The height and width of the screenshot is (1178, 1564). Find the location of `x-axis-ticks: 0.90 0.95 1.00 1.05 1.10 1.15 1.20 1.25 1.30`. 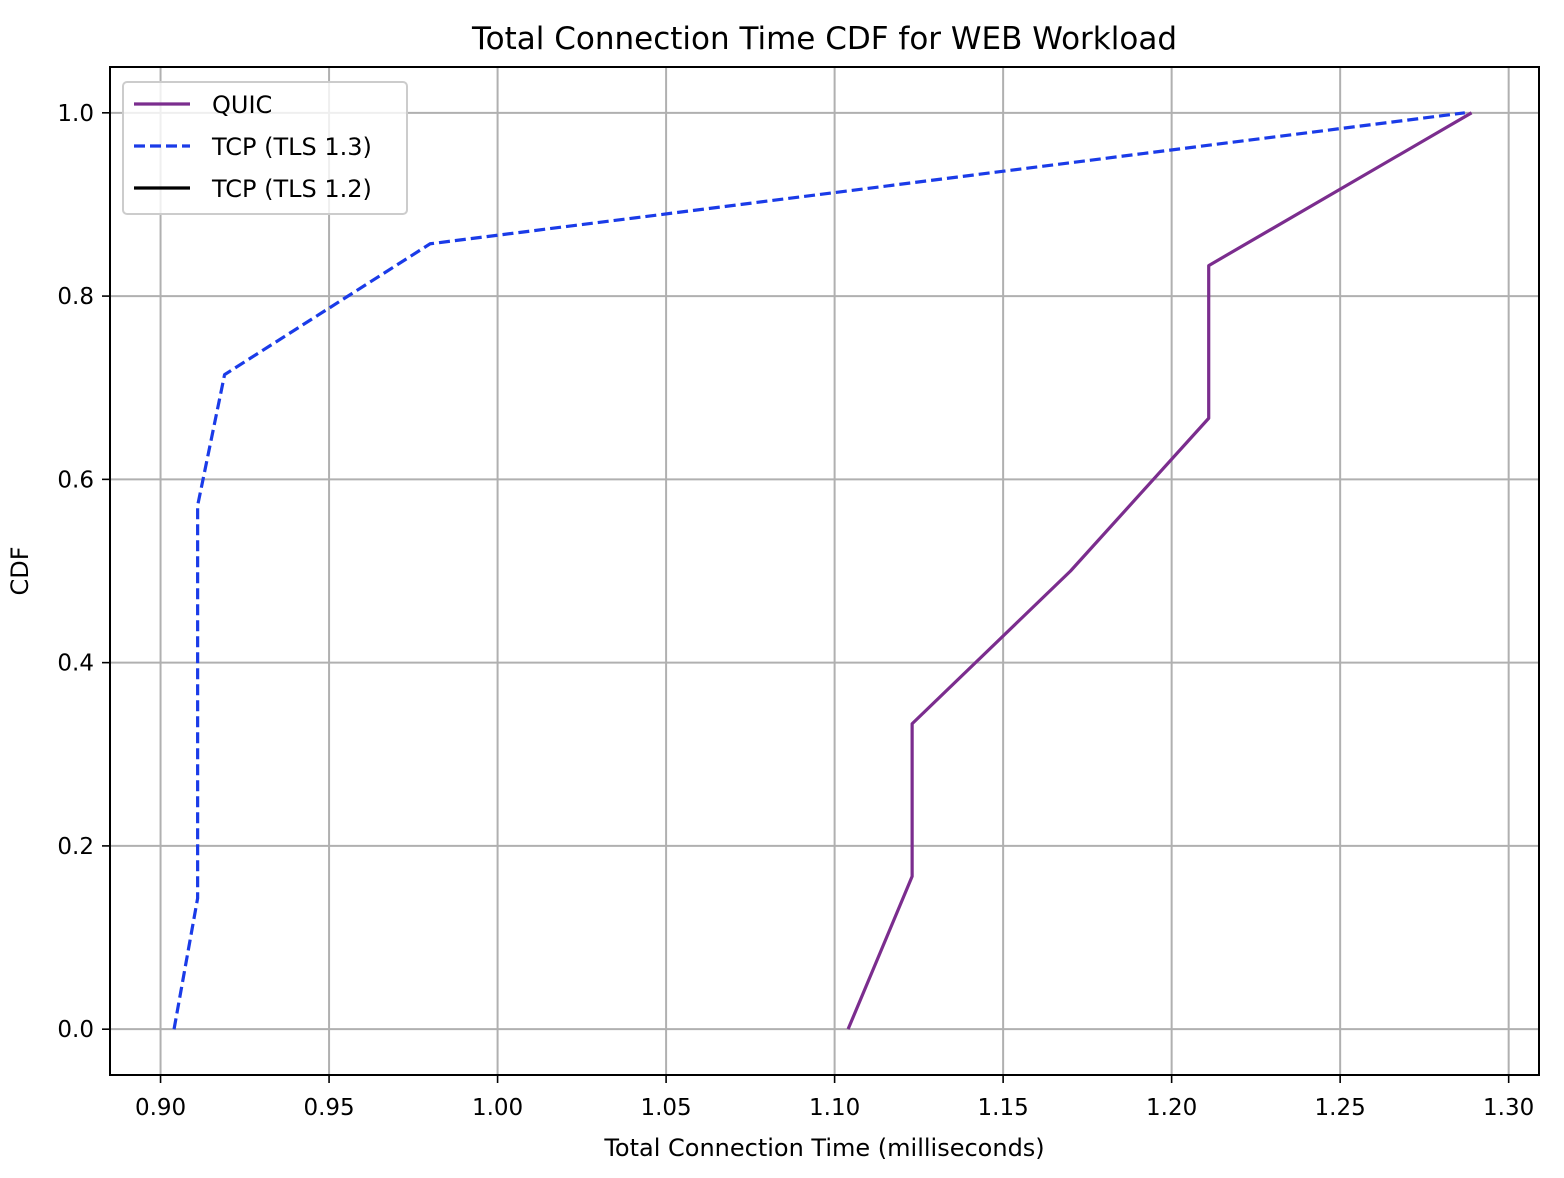

x-axis-ticks: 0.90 0.95 1.00 1.05 1.10 1.15 1.20 1.25 1.30 is located at coordinates (834, 1098).